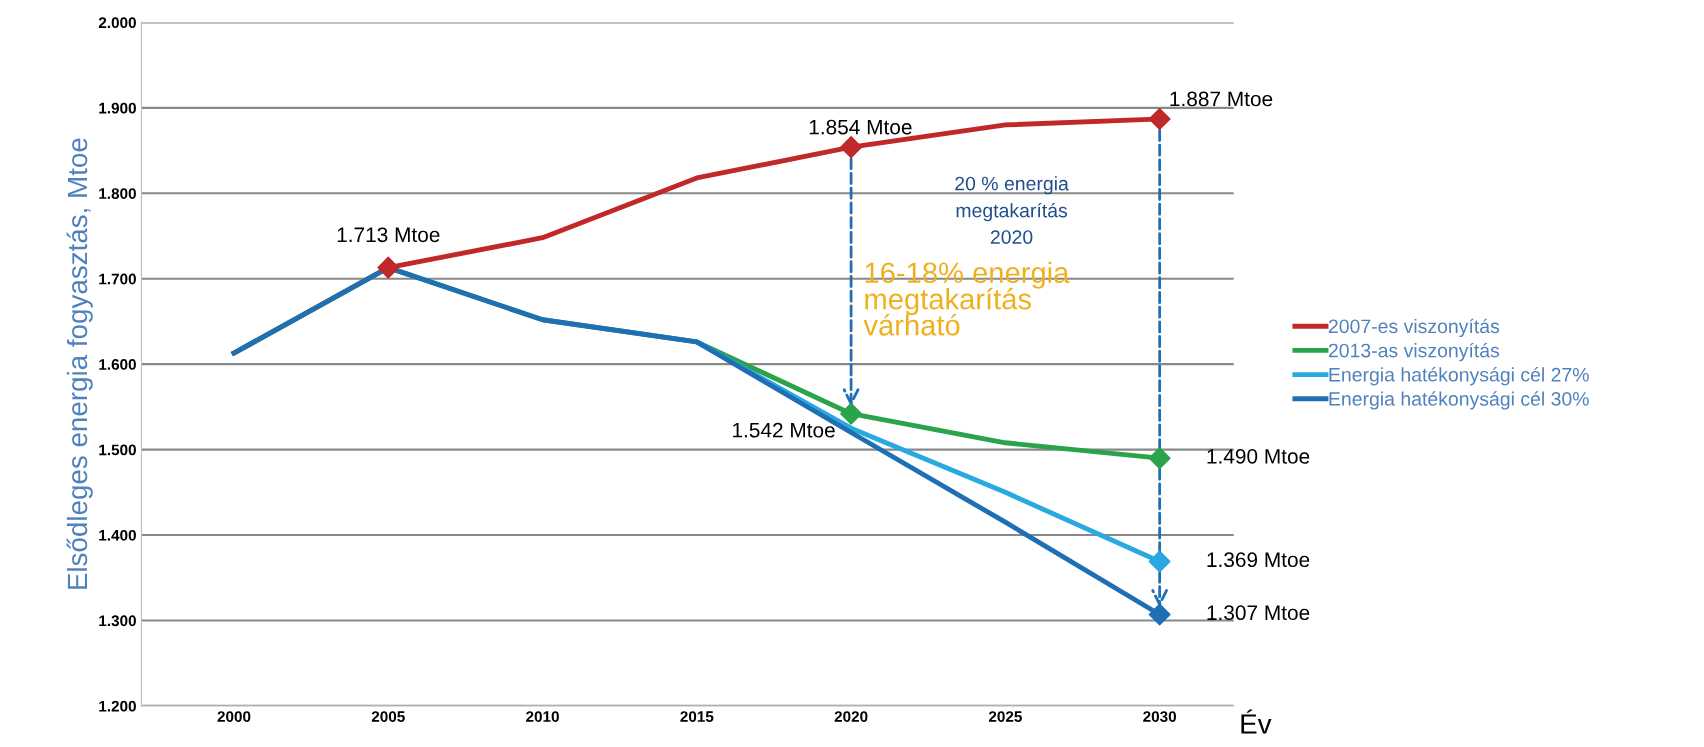 This screenshot has height=747, width=1704. Describe the element at coordinates (1258, 560) in the screenshot. I see `annotation: 1.369 Mtoe` at that location.